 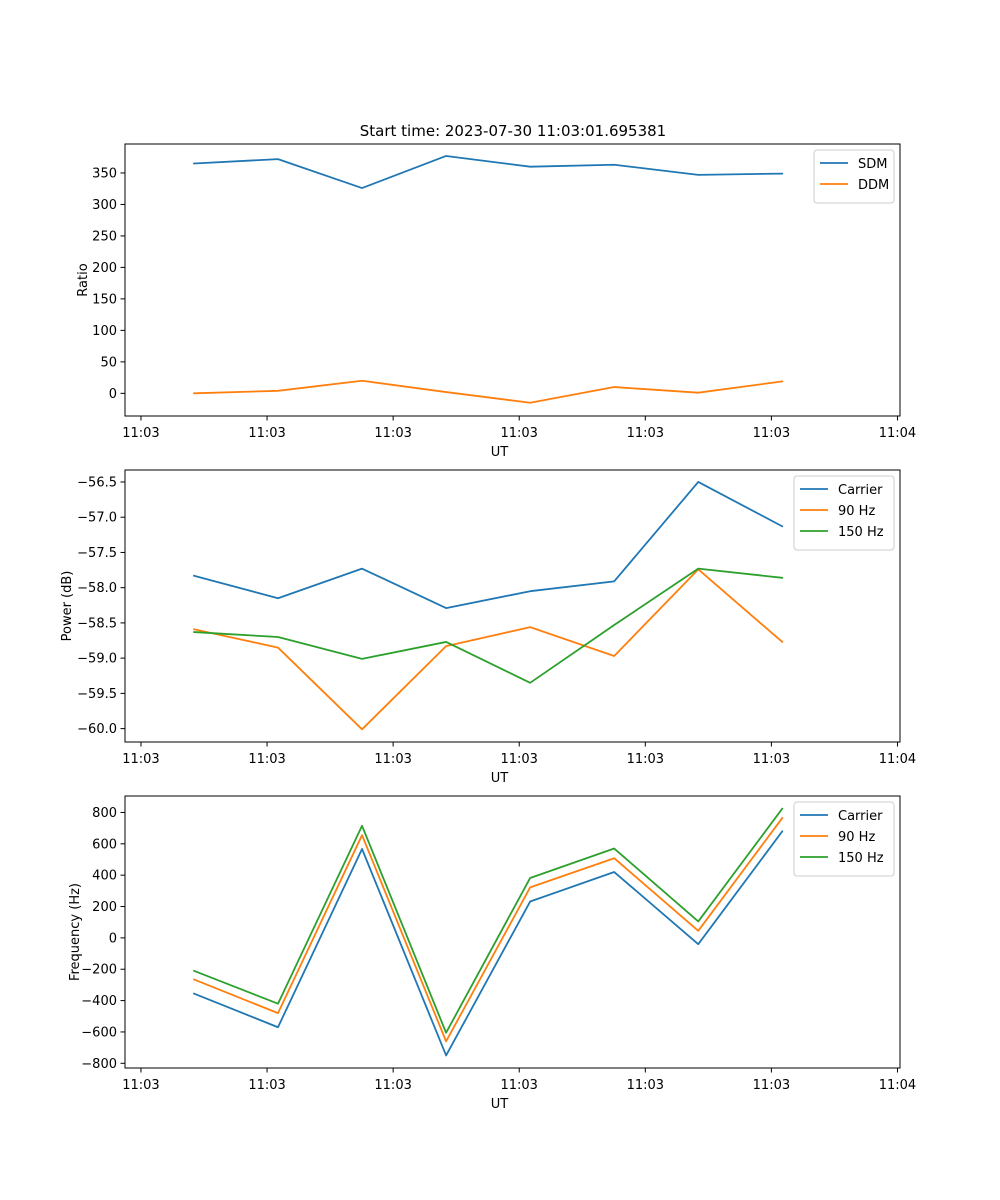 What do you see at coordinates (67, 606) in the screenshot?
I see `power-db-y-axis-label: Power (dB)` at bounding box center [67, 606].